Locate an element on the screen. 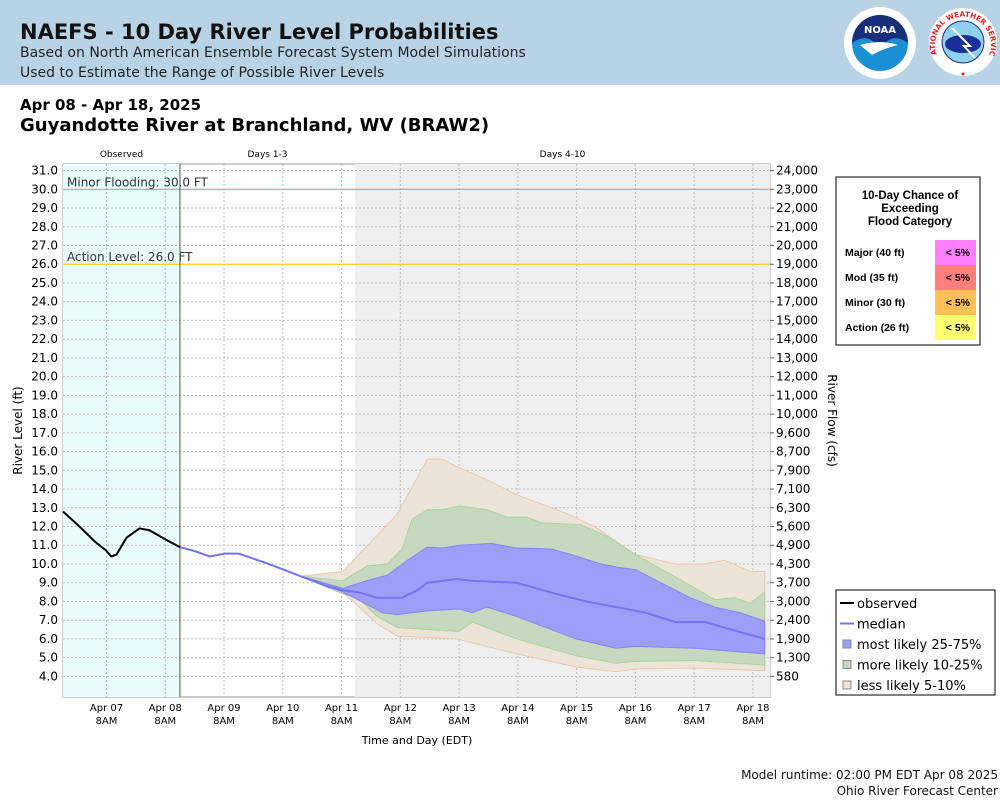 This screenshot has width=1000, height=800. legend-label: observed is located at coordinates (887, 604).